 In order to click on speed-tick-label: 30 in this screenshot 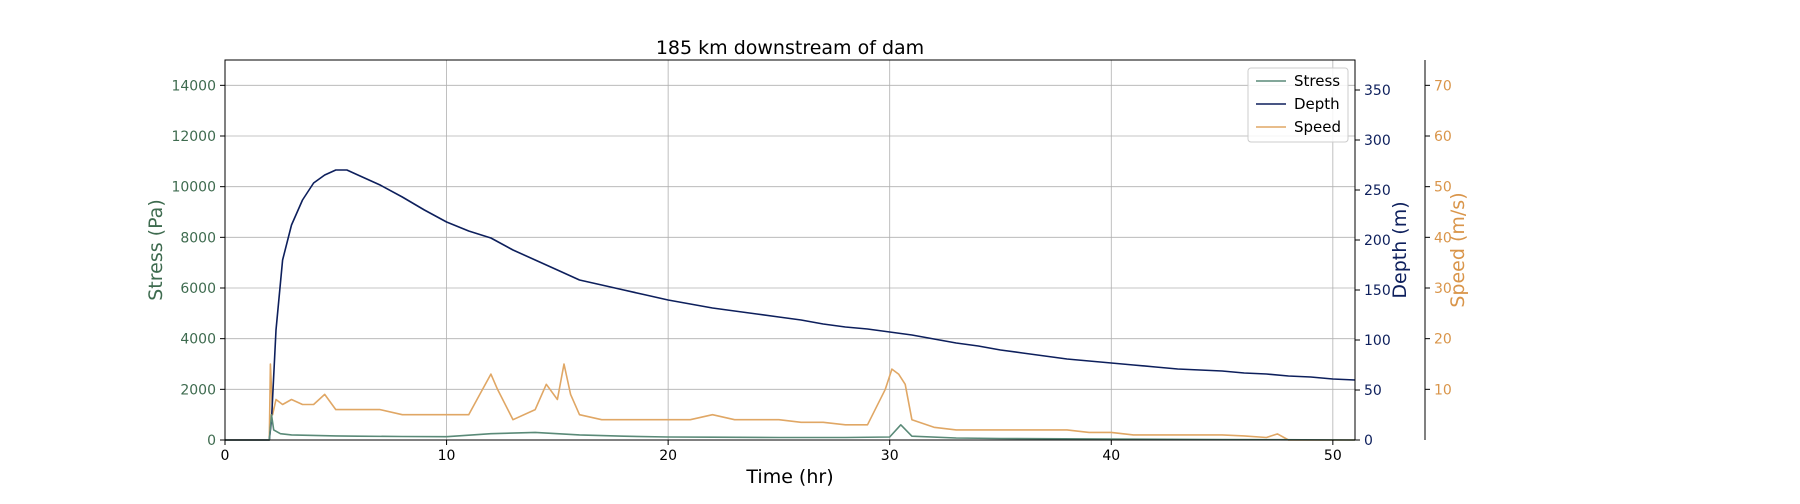, I will do `click(1443, 289)`.